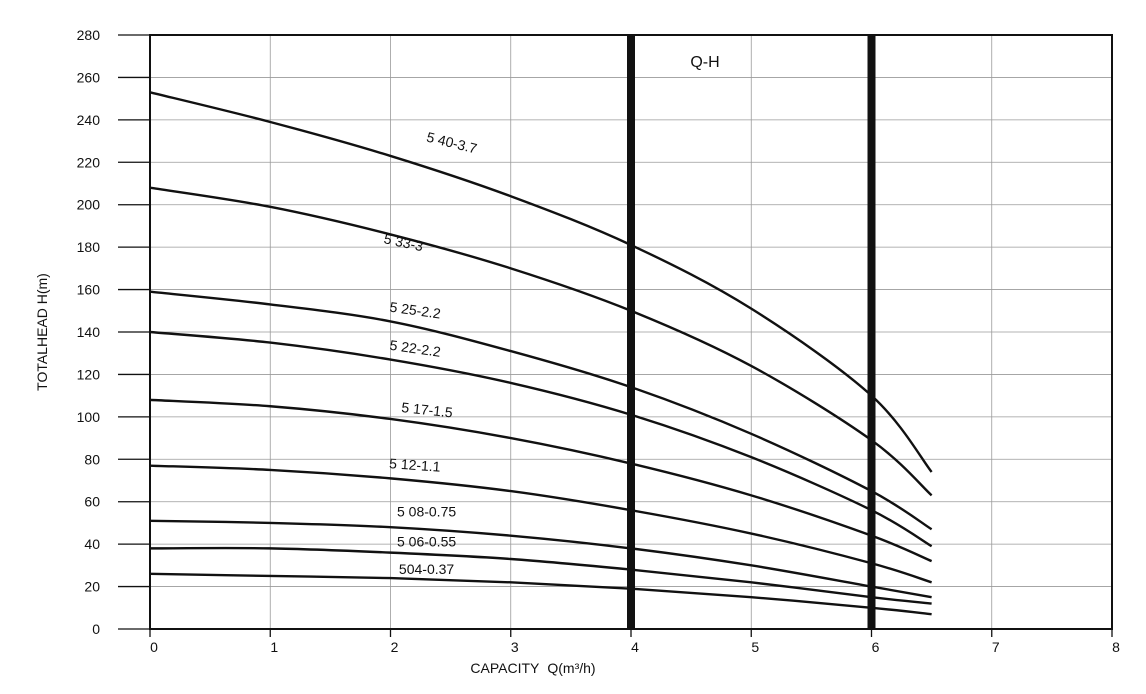  Describe the element at coordinates (92, 587) in the screenshot. I see `y-tick-label: 20` at that location.